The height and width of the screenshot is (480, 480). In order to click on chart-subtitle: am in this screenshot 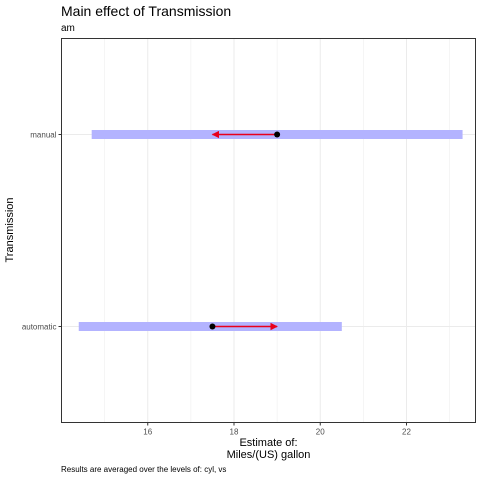, I will do `click(68, 28)`.